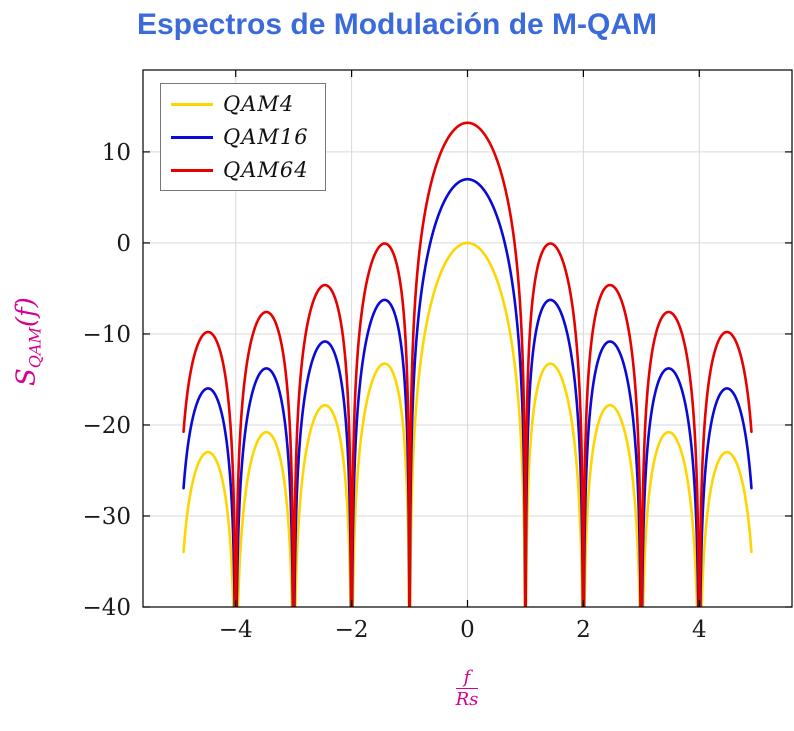 This screenshot has height=731, width=794. What do you see at coordinates (106, 608) in the screenshot?
I see `y-tick-label: −40` at bounding box center [106, 608].